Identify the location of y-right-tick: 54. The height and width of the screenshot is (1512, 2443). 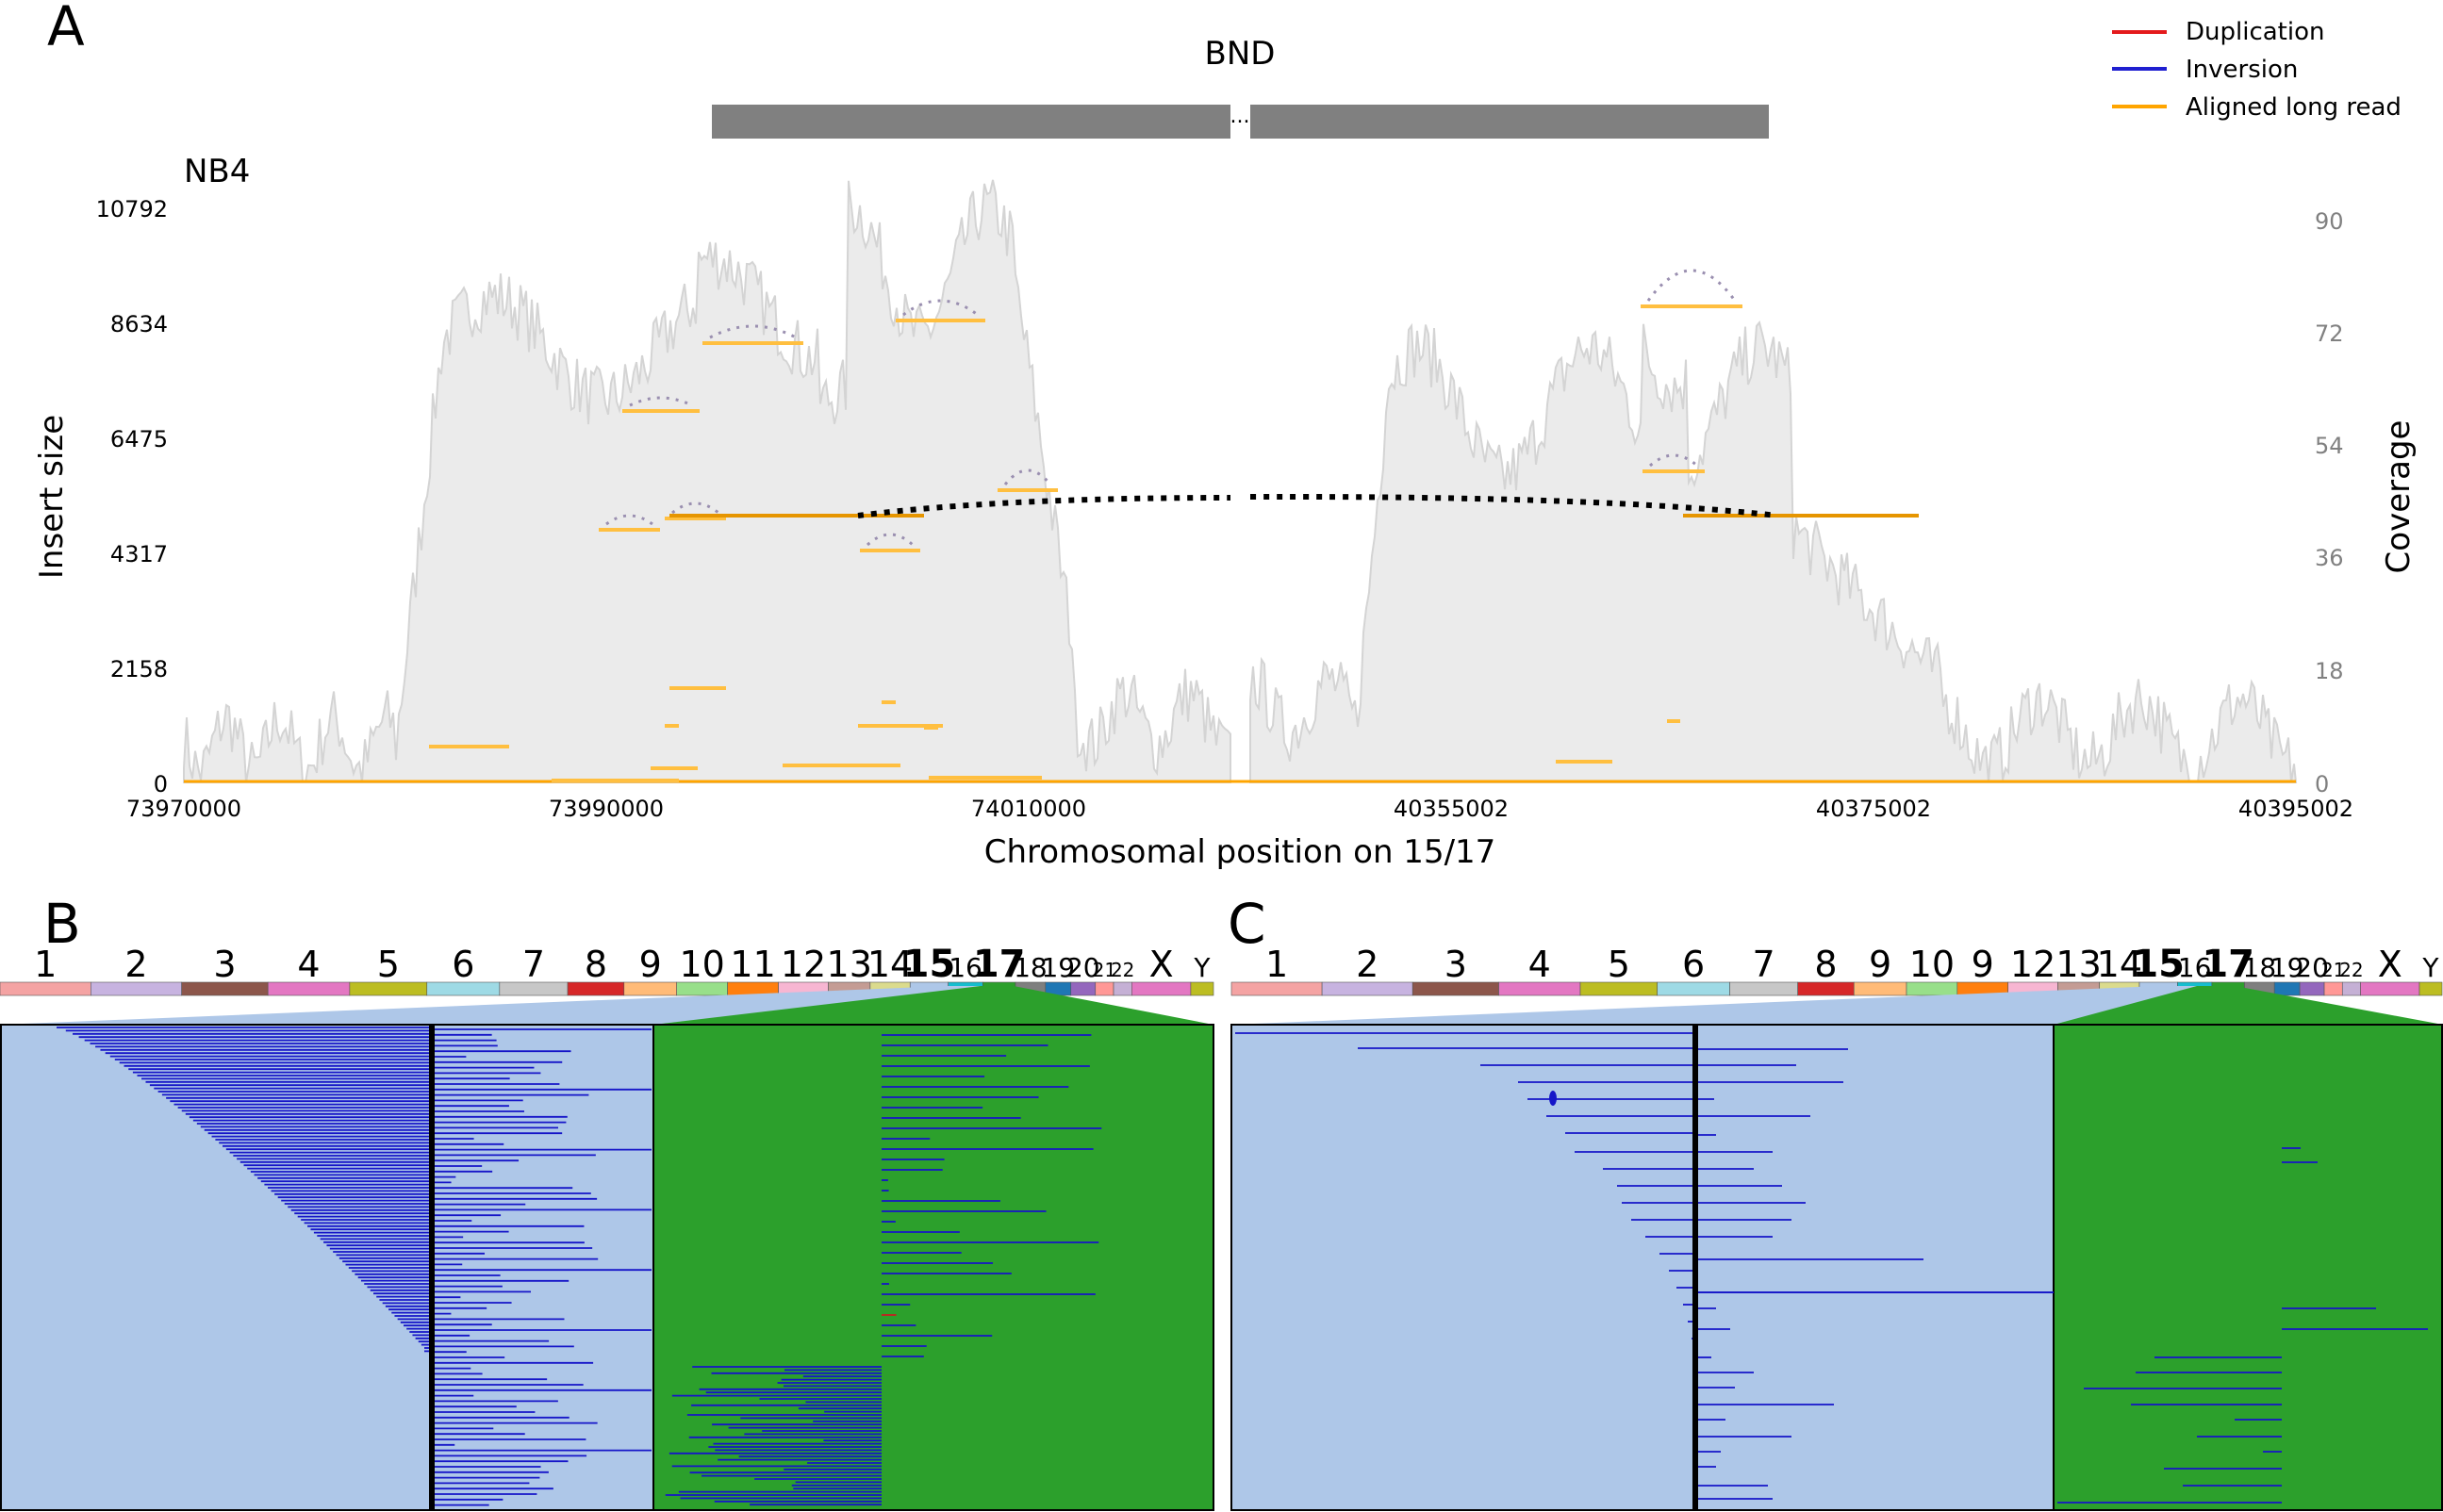
(2330, 446).